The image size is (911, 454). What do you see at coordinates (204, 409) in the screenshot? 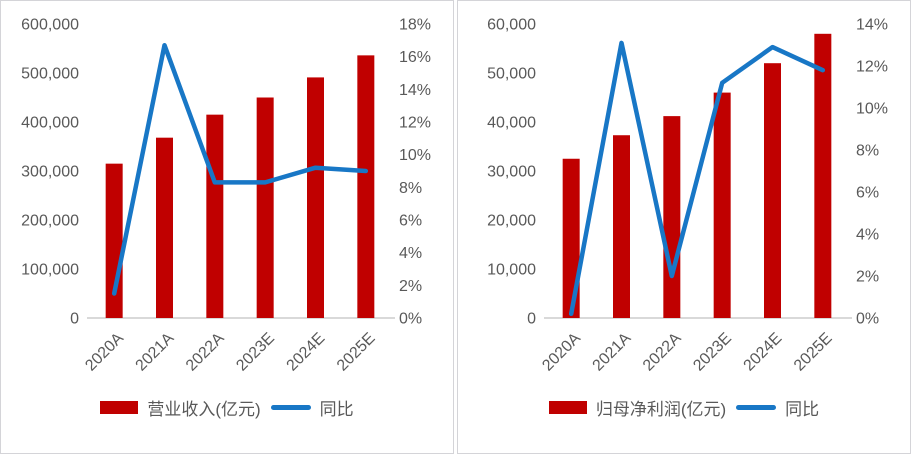
I see `bar-series-label: 营业收入(亿元)` at bounding box center [204, 409].